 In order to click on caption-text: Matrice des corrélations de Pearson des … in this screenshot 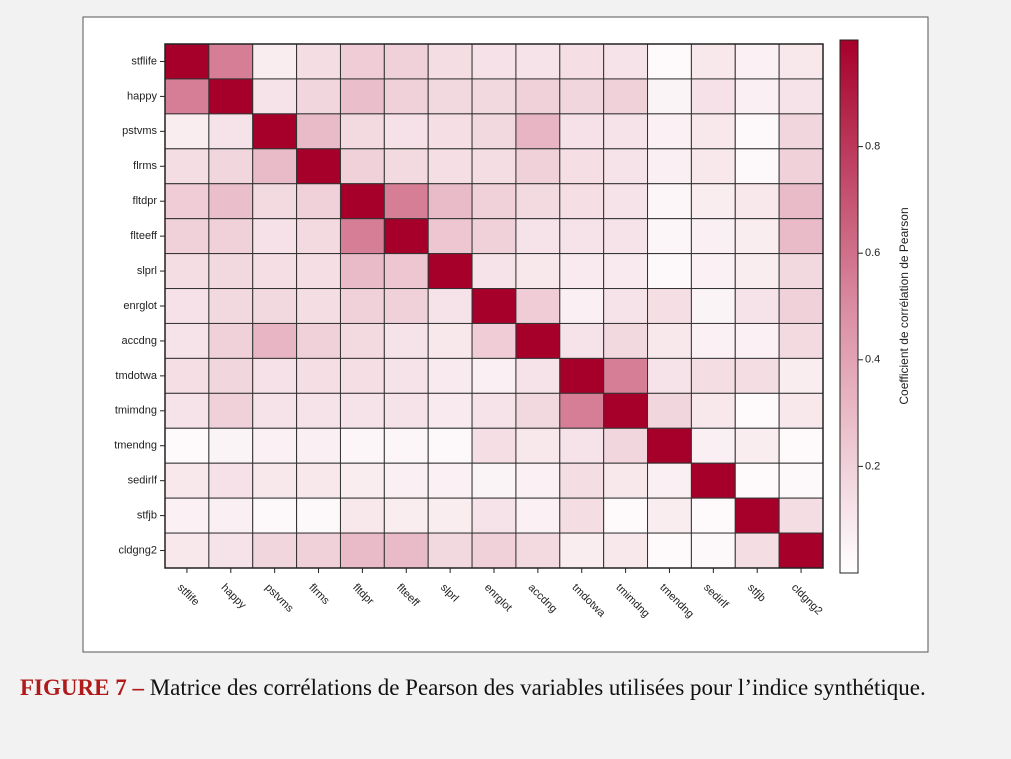, I will do `click(537, 687)`.